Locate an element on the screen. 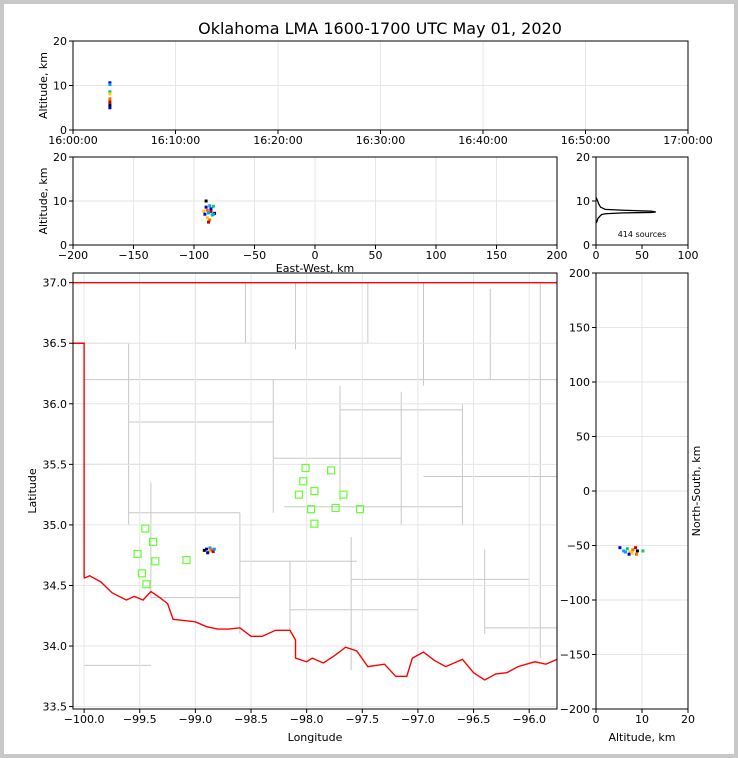  map-lat-tick-label: 36.5 is located at coordinates (55, 343).